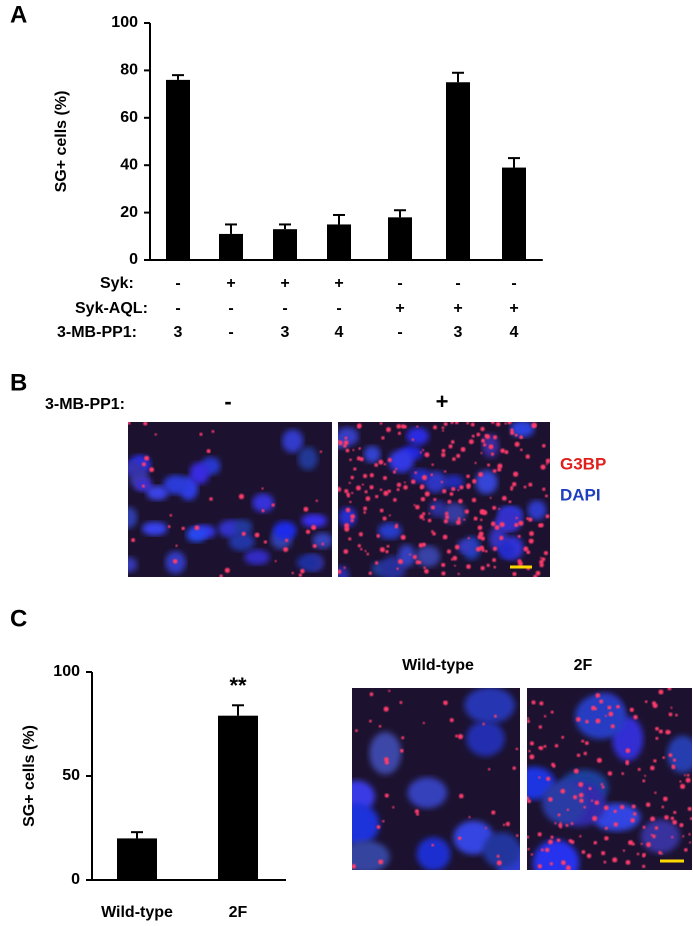  What do you see at coordinates (18, 618) in the screenshot?
I see `panel-label: C` at bounding box center [18, 618].